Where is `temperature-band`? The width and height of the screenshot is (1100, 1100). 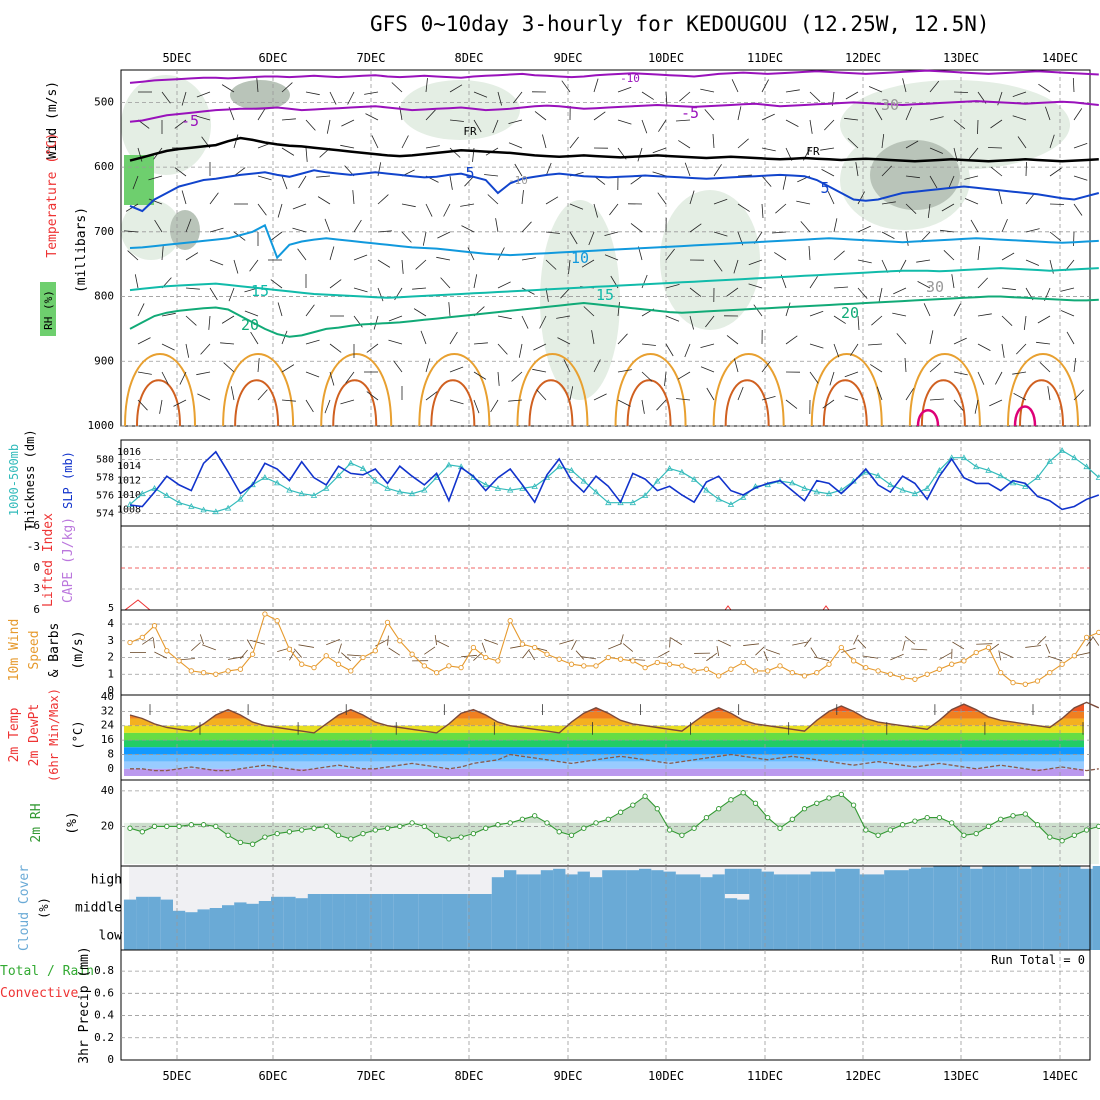 temperature-band is located at coordinates (604, 758).